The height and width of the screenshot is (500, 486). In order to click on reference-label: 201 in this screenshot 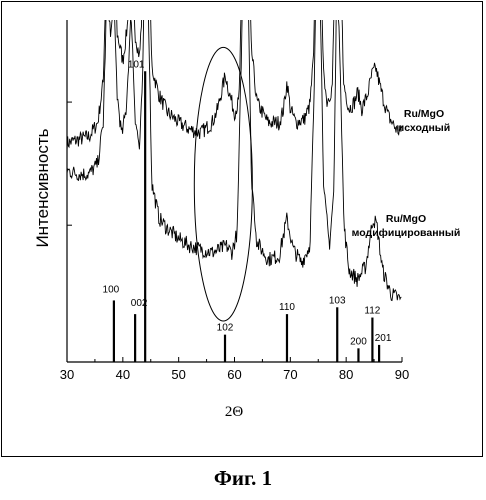, I will do `click(383, 338)`.